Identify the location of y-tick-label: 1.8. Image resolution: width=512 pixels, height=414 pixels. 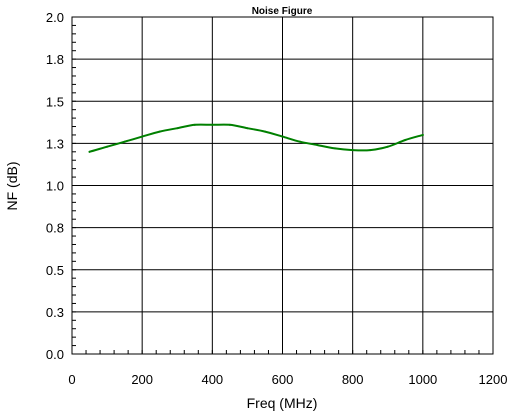
(55, 59).